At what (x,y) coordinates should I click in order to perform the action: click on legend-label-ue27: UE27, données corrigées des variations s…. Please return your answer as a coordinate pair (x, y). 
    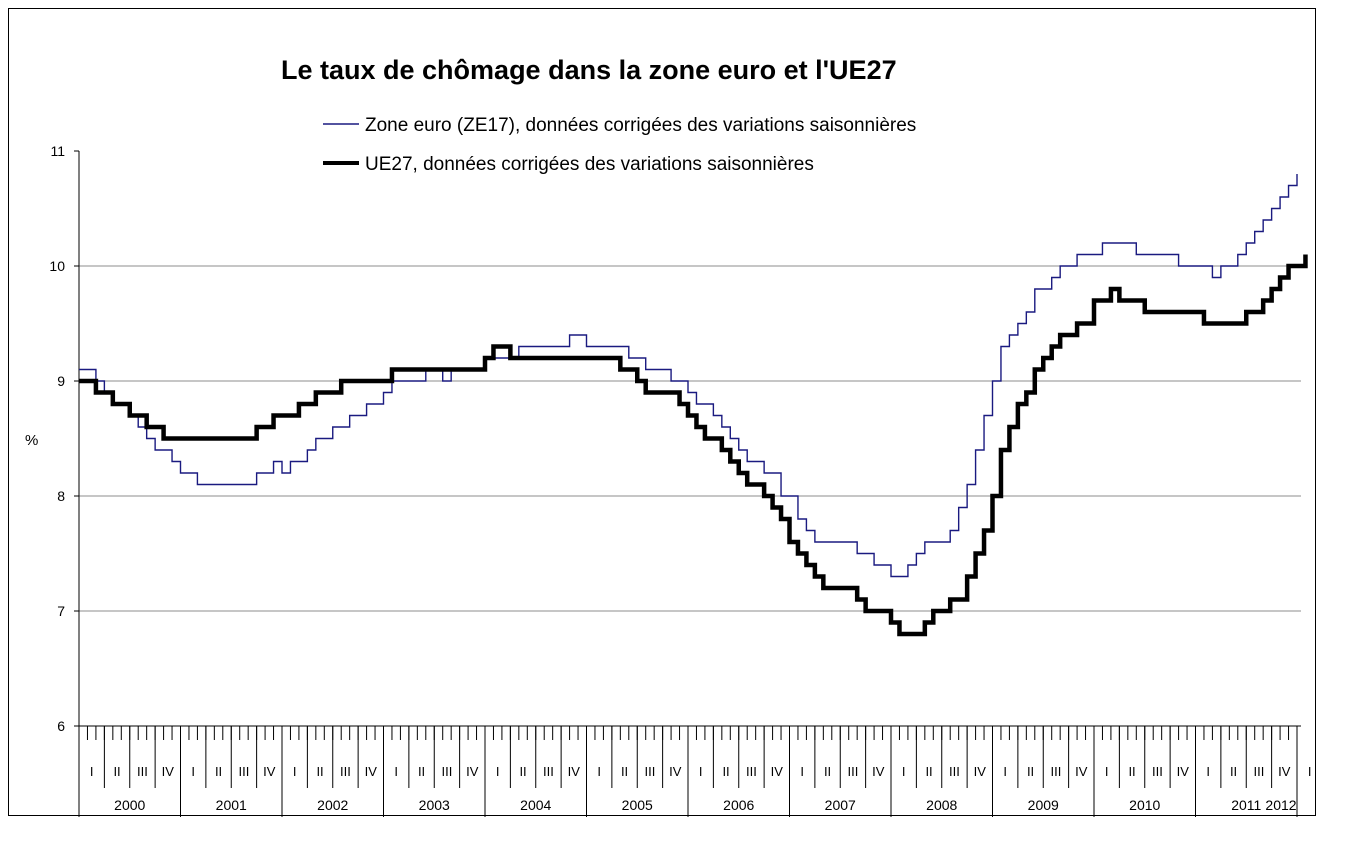
    Looking at the image, I should click on (589, 164).